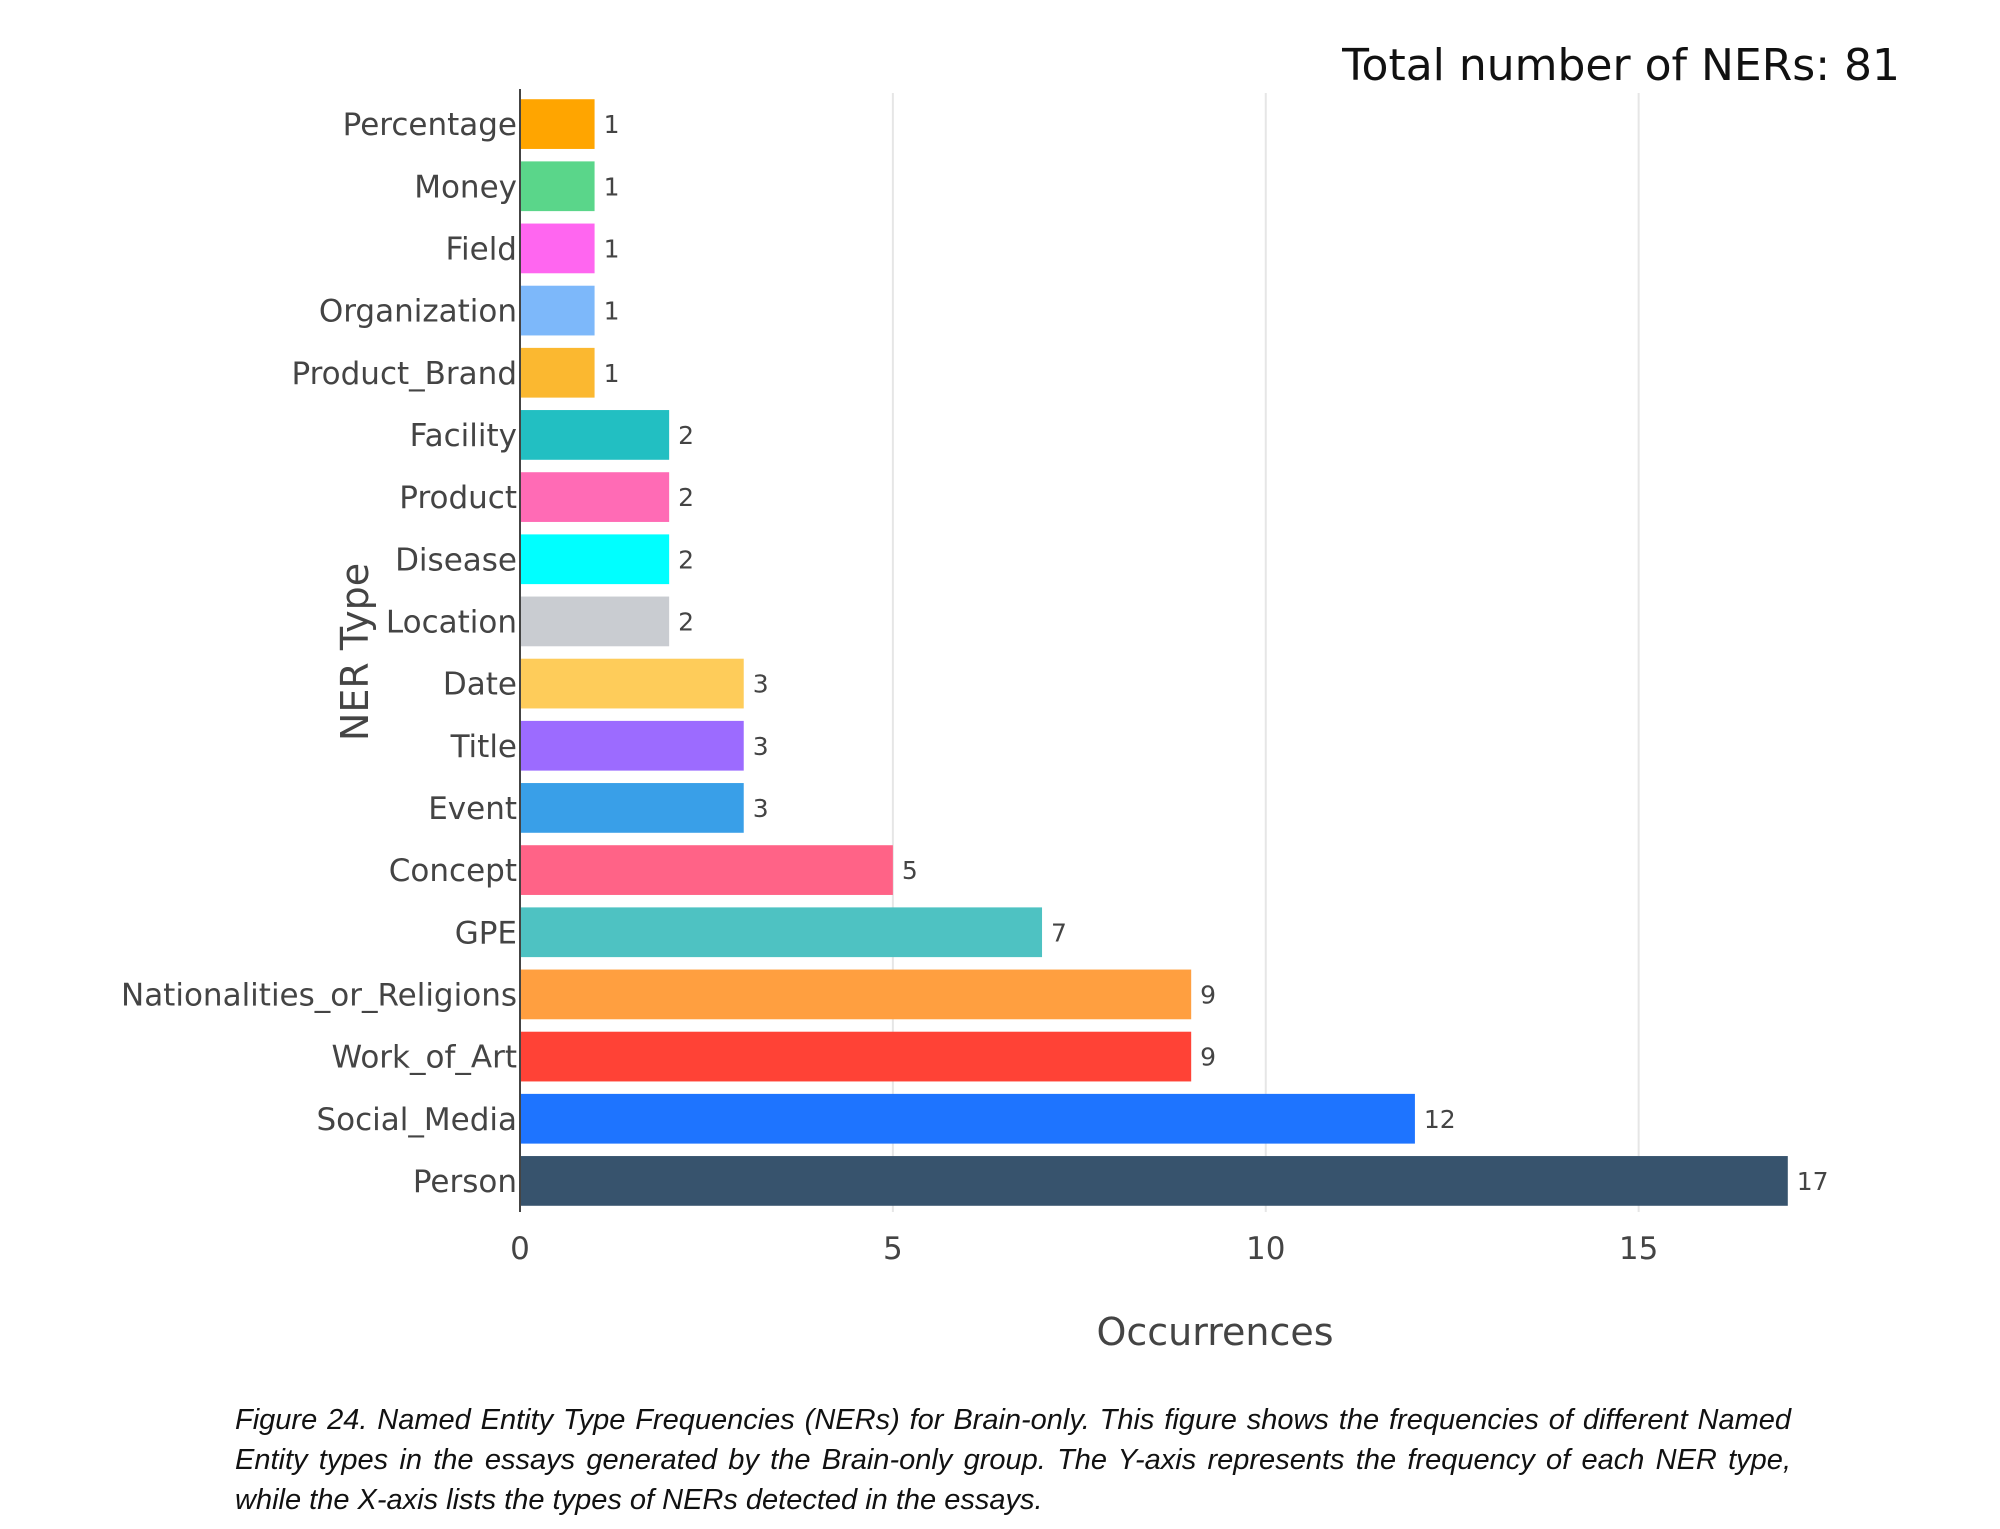 The image size is (2000, 1529). I want to click on value-label: 5, so click(910, 870).